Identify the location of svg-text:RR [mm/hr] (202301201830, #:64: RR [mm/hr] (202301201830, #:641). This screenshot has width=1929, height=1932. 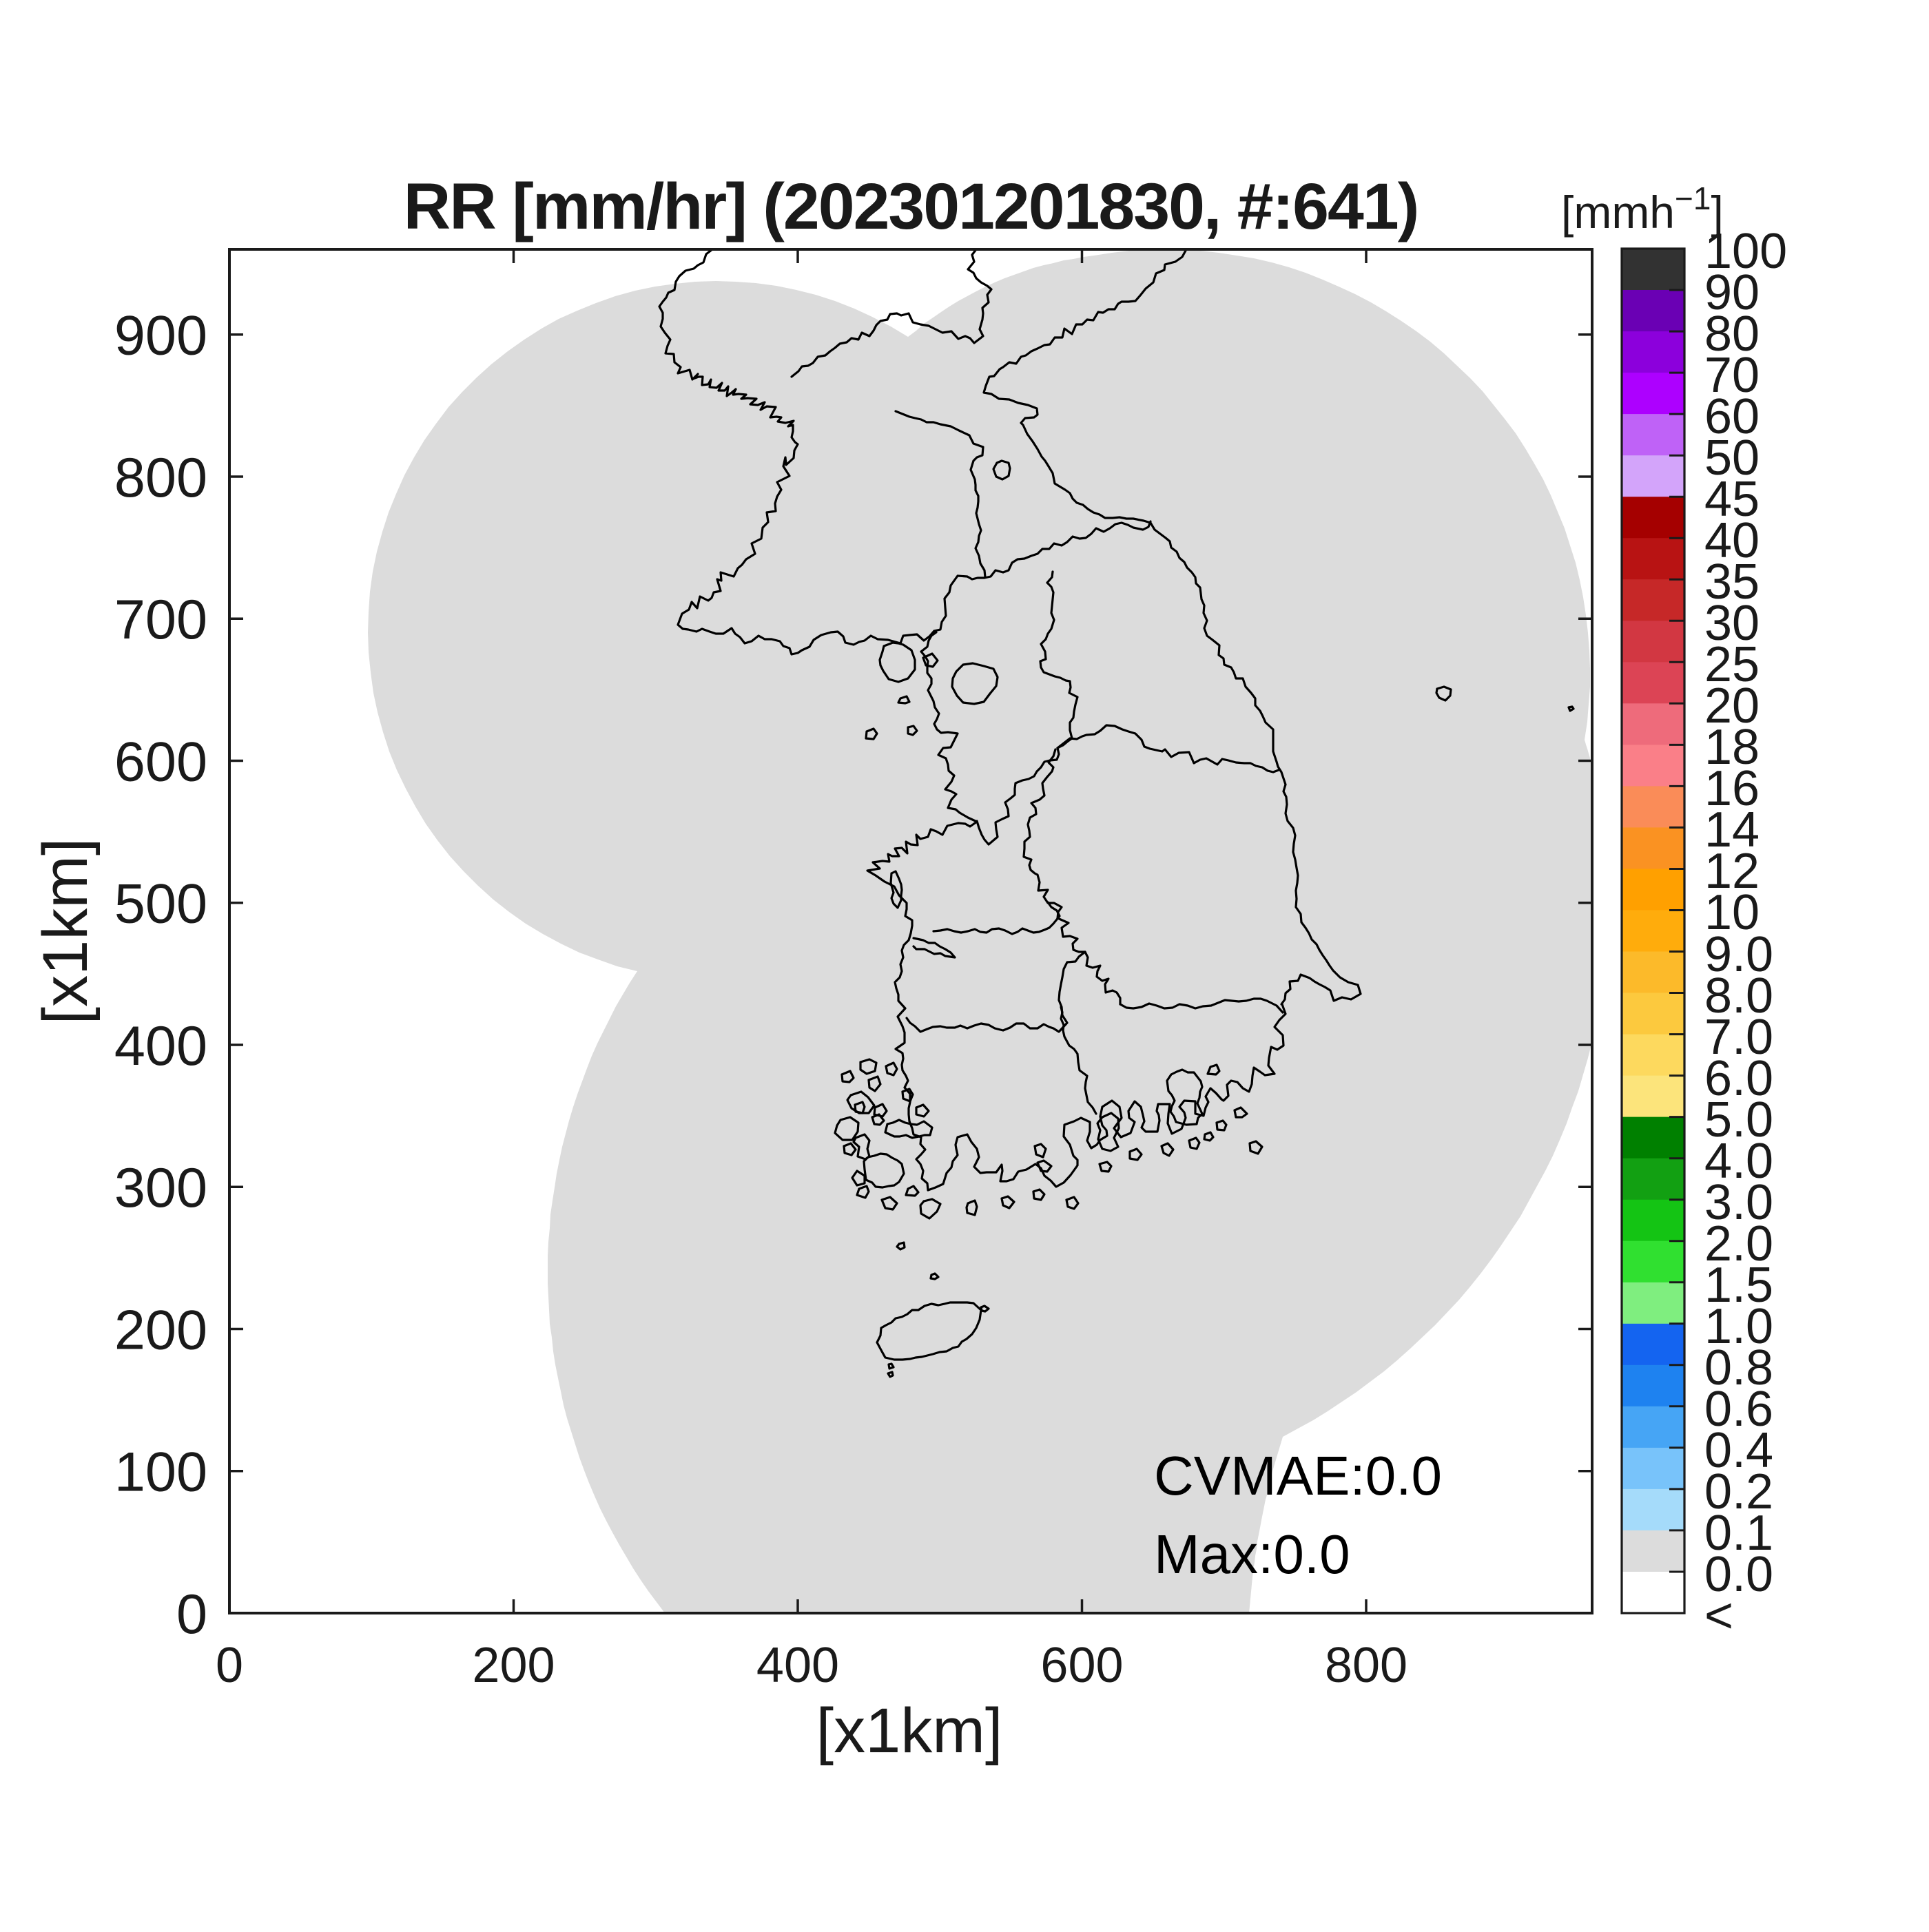
(911, 206).